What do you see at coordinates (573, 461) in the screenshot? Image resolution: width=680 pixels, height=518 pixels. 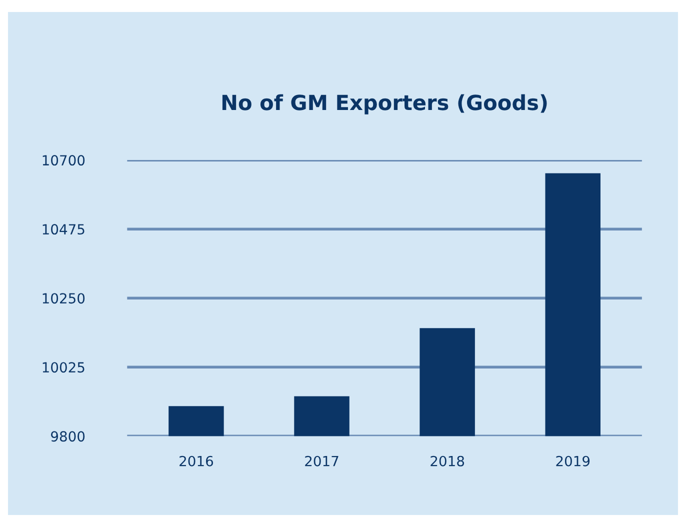 I see `x-tick-label: 2019` at bounding box center [573, 461].